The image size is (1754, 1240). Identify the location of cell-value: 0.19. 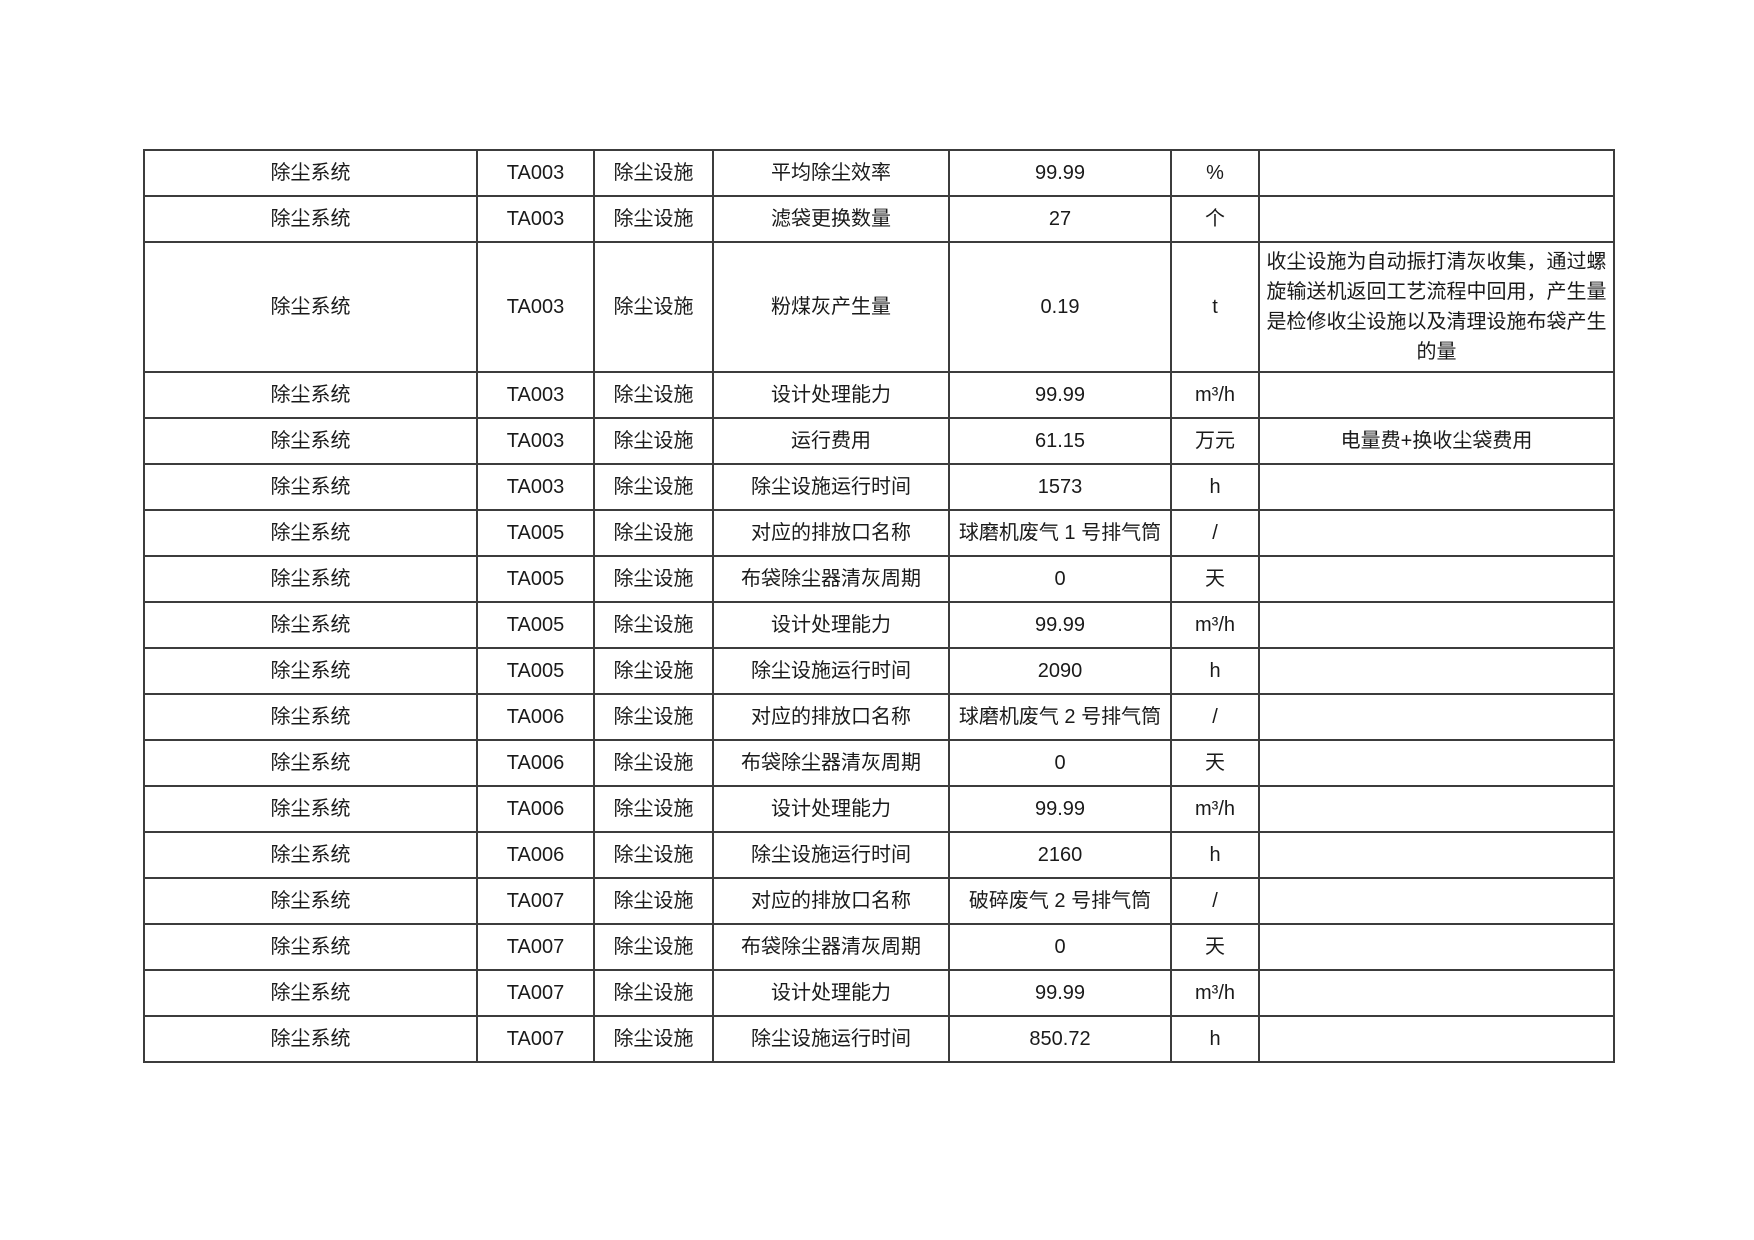
(1060, 307).